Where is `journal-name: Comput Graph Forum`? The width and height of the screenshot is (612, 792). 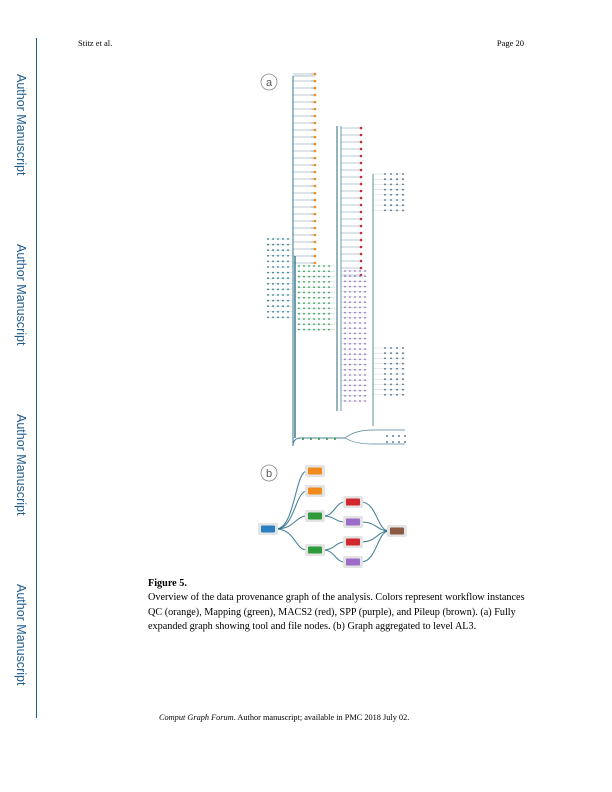
journal-name: Comput Graph Forum is located at coordinates (196, 717).